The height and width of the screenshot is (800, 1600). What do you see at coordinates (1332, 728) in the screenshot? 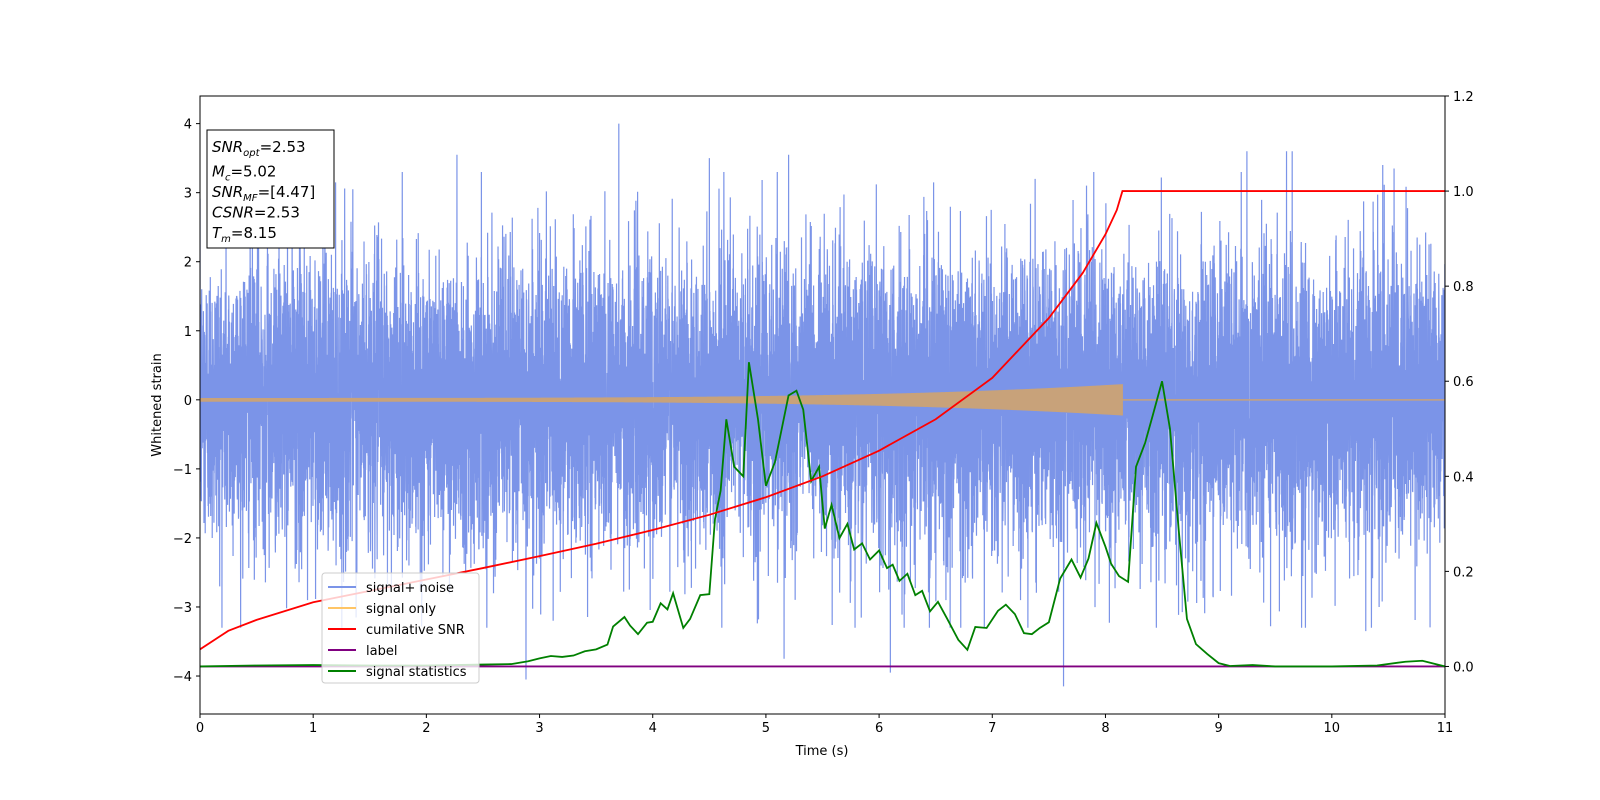
I see `x-tick-label: 10` at bounding box center [1332, 728].